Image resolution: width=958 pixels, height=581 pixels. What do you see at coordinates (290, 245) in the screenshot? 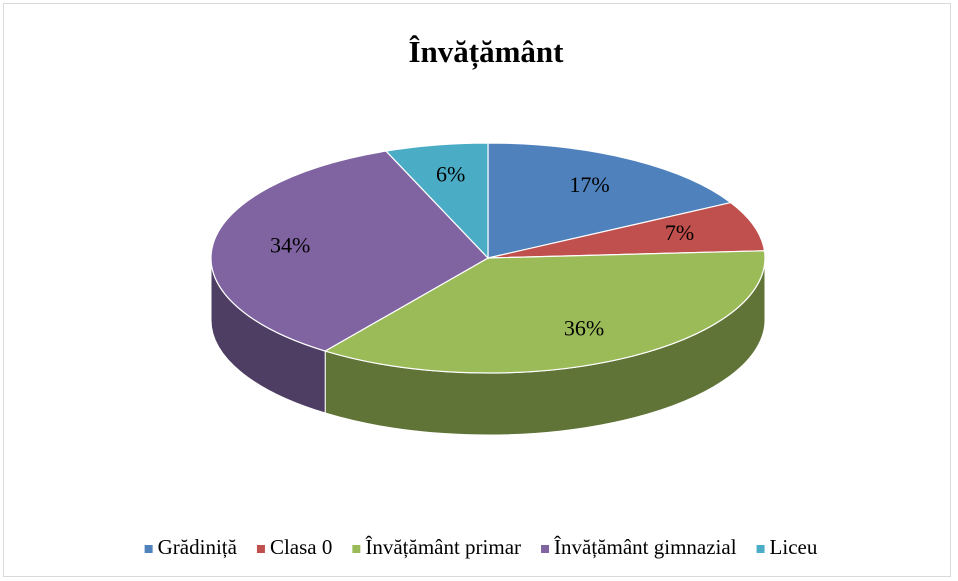
I see `data-label: 34%` at bounding box center [290, 245].